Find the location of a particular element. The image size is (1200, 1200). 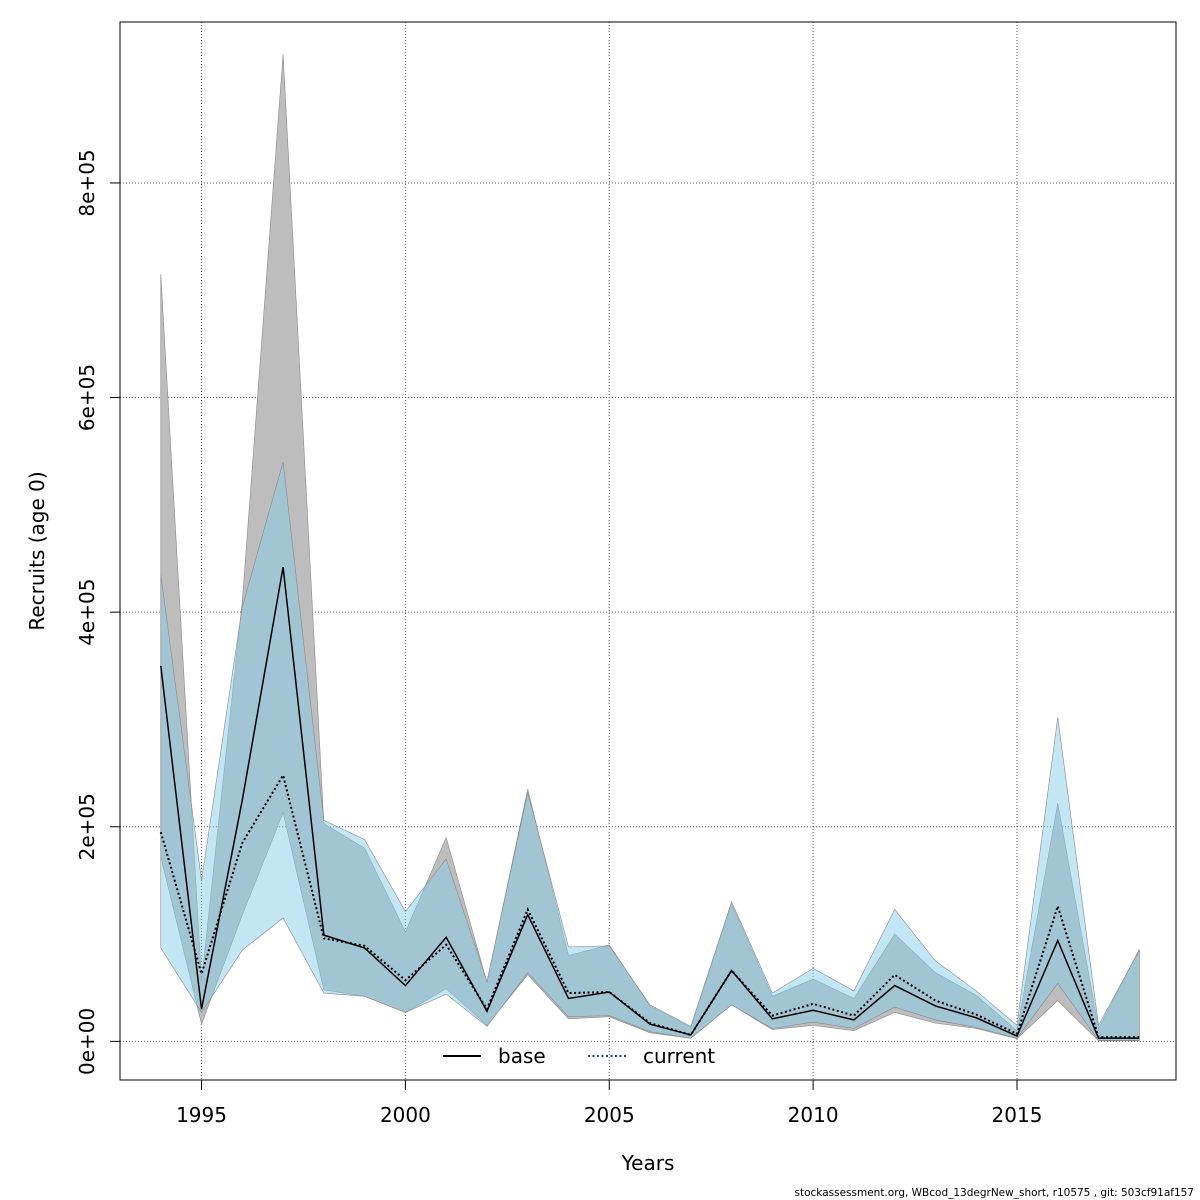

x-tick-label: 2005 is located at coordinates (609, 1115).